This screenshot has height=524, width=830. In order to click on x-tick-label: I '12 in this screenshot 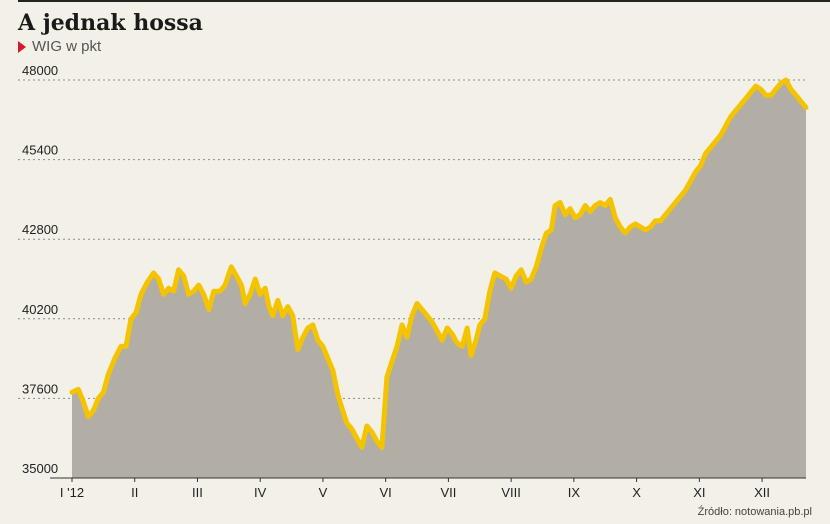, I will do `click(72, 492)`.